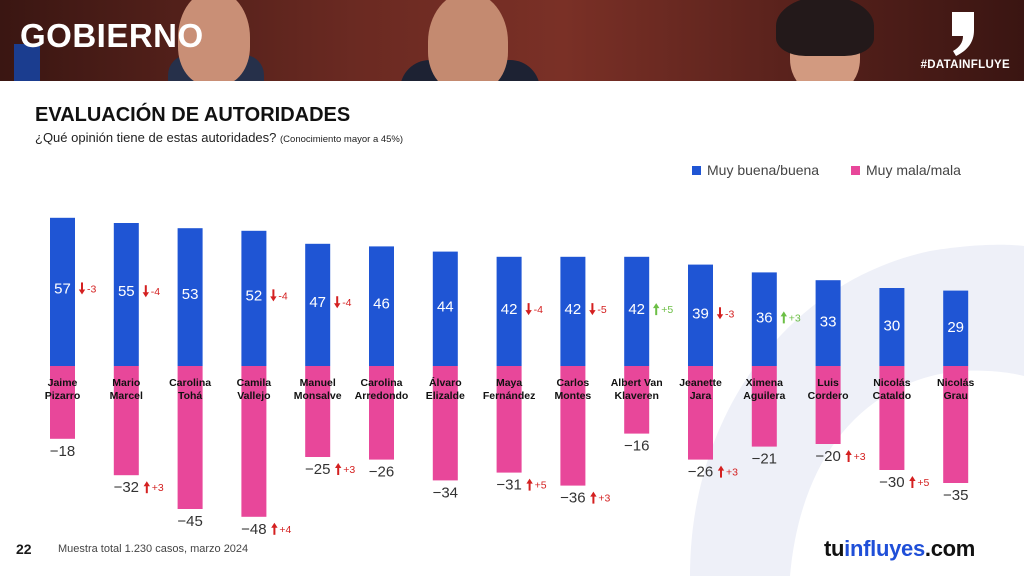  What do you see at coordinates (24, 549) in the screenshot?
I see `page-number: 22` at bounding box center [24, 549].